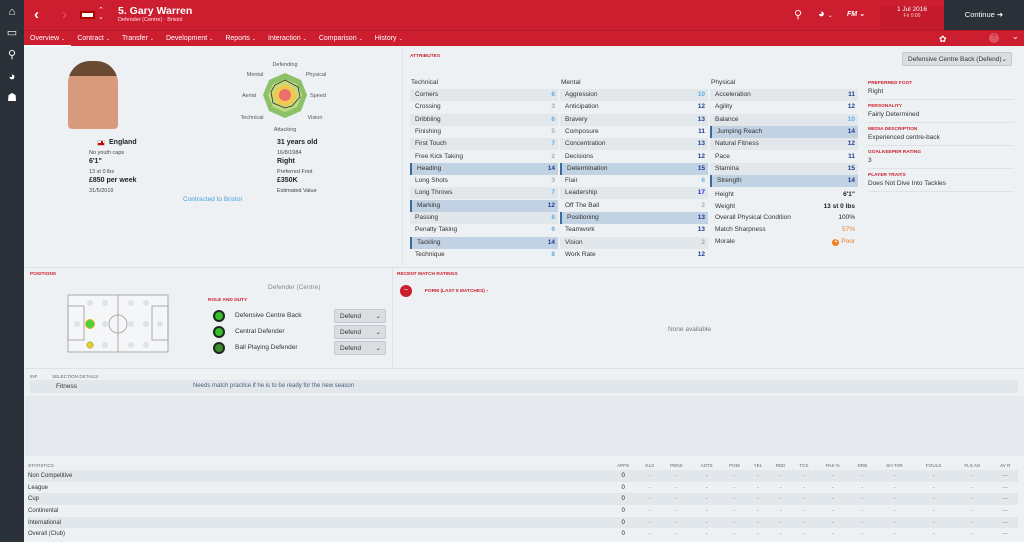  I want to click on info-item: PERSONALITY Fairly Determined, so click(941, 111).